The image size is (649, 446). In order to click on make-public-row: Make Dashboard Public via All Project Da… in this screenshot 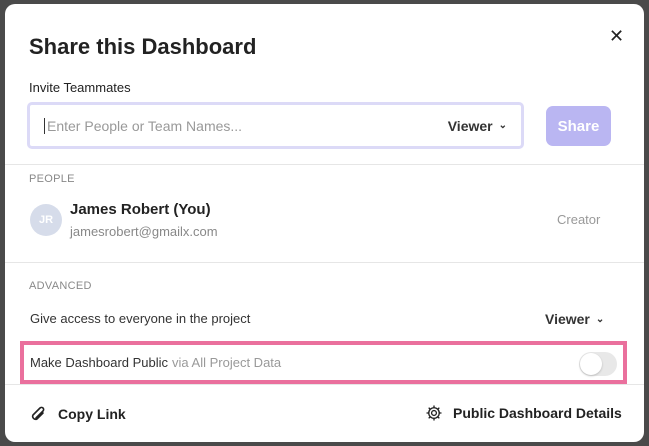, I will do `click(323, 362)`.